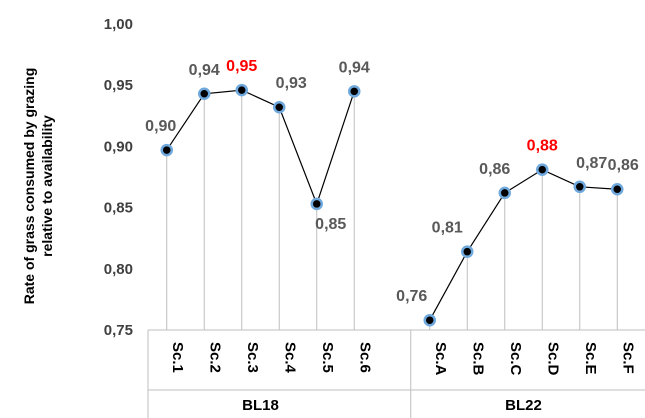 The image size is (645, 418). I want to click on series-line-bl22, so click(523, 244).